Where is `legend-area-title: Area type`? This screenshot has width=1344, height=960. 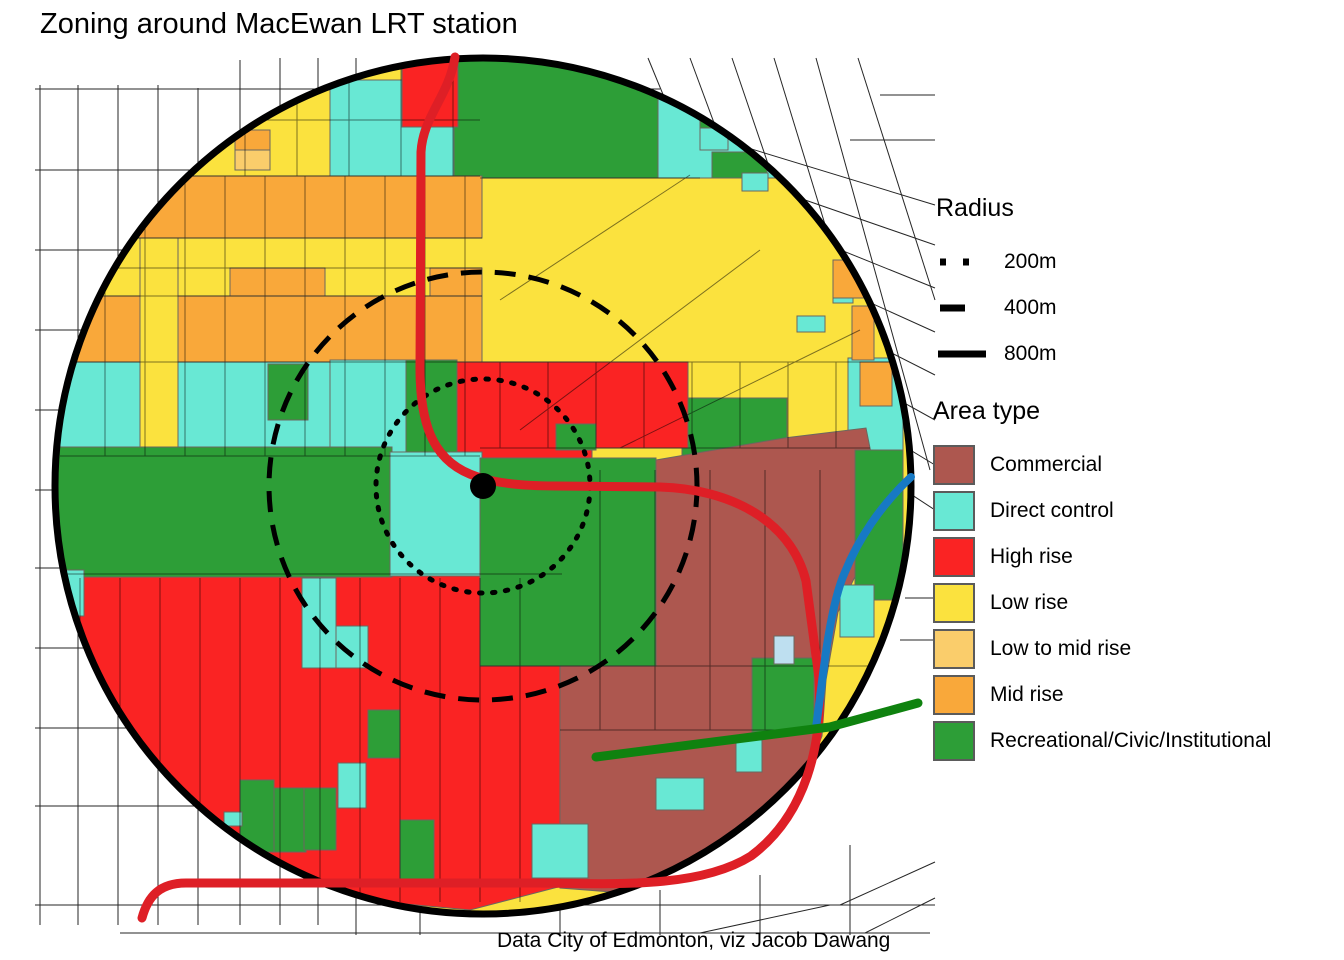
legend-area-title: Area type is located at coordinates (987, 411).